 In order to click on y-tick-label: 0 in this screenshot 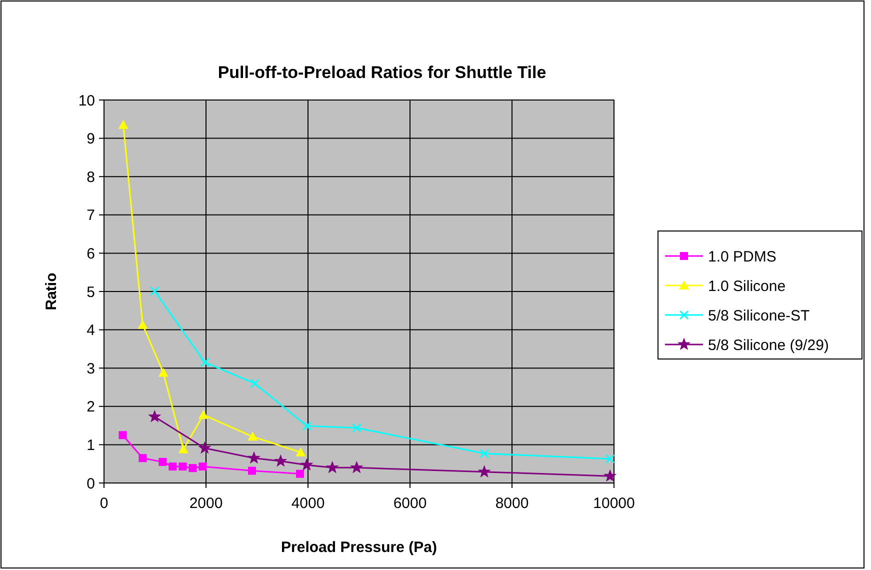, I will do `click(90, 483)`.